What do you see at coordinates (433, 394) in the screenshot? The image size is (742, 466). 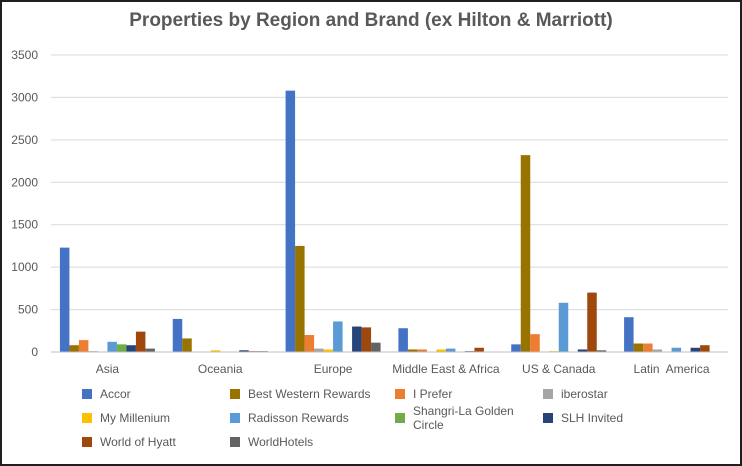 I see `legend-label: I Prefer` at bounding box center [433, 394].